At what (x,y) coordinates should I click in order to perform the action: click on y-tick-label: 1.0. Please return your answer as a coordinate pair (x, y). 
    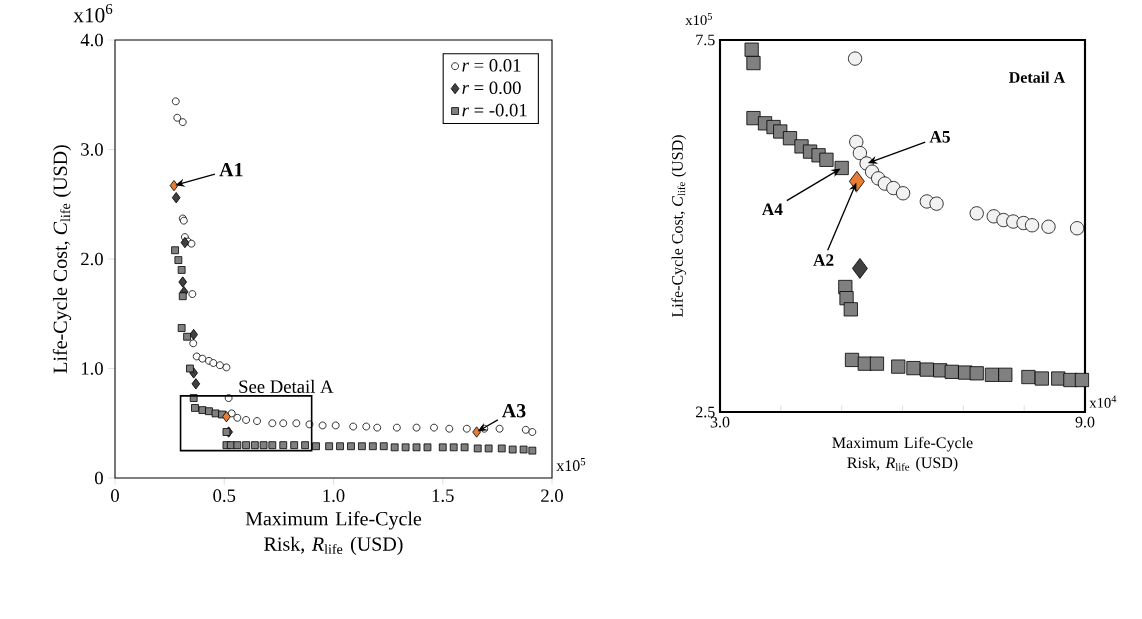
    Looking at the image, I should click on (92, 368).